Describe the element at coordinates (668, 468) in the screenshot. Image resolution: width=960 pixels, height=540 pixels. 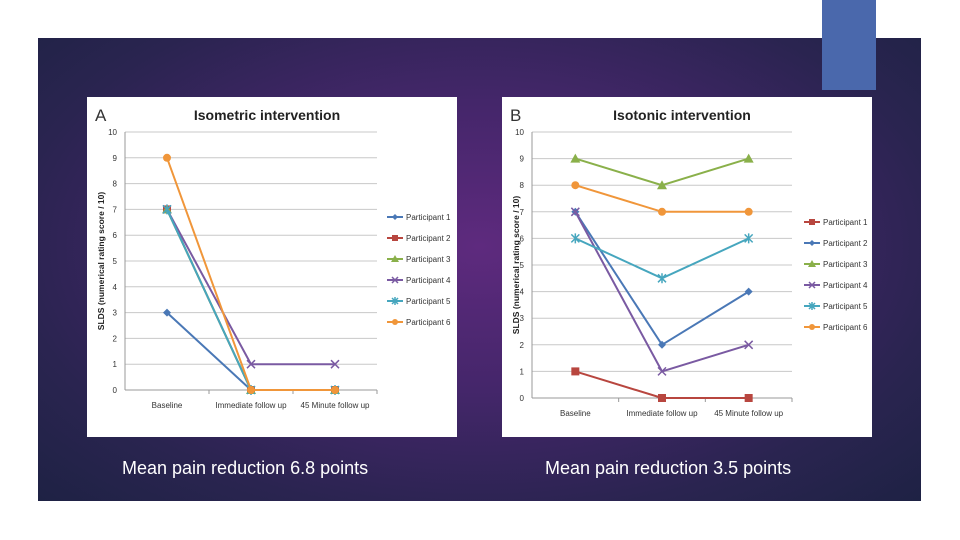
I see `caption-isotonic: Mean pain reduction 3.5 points` at that location.